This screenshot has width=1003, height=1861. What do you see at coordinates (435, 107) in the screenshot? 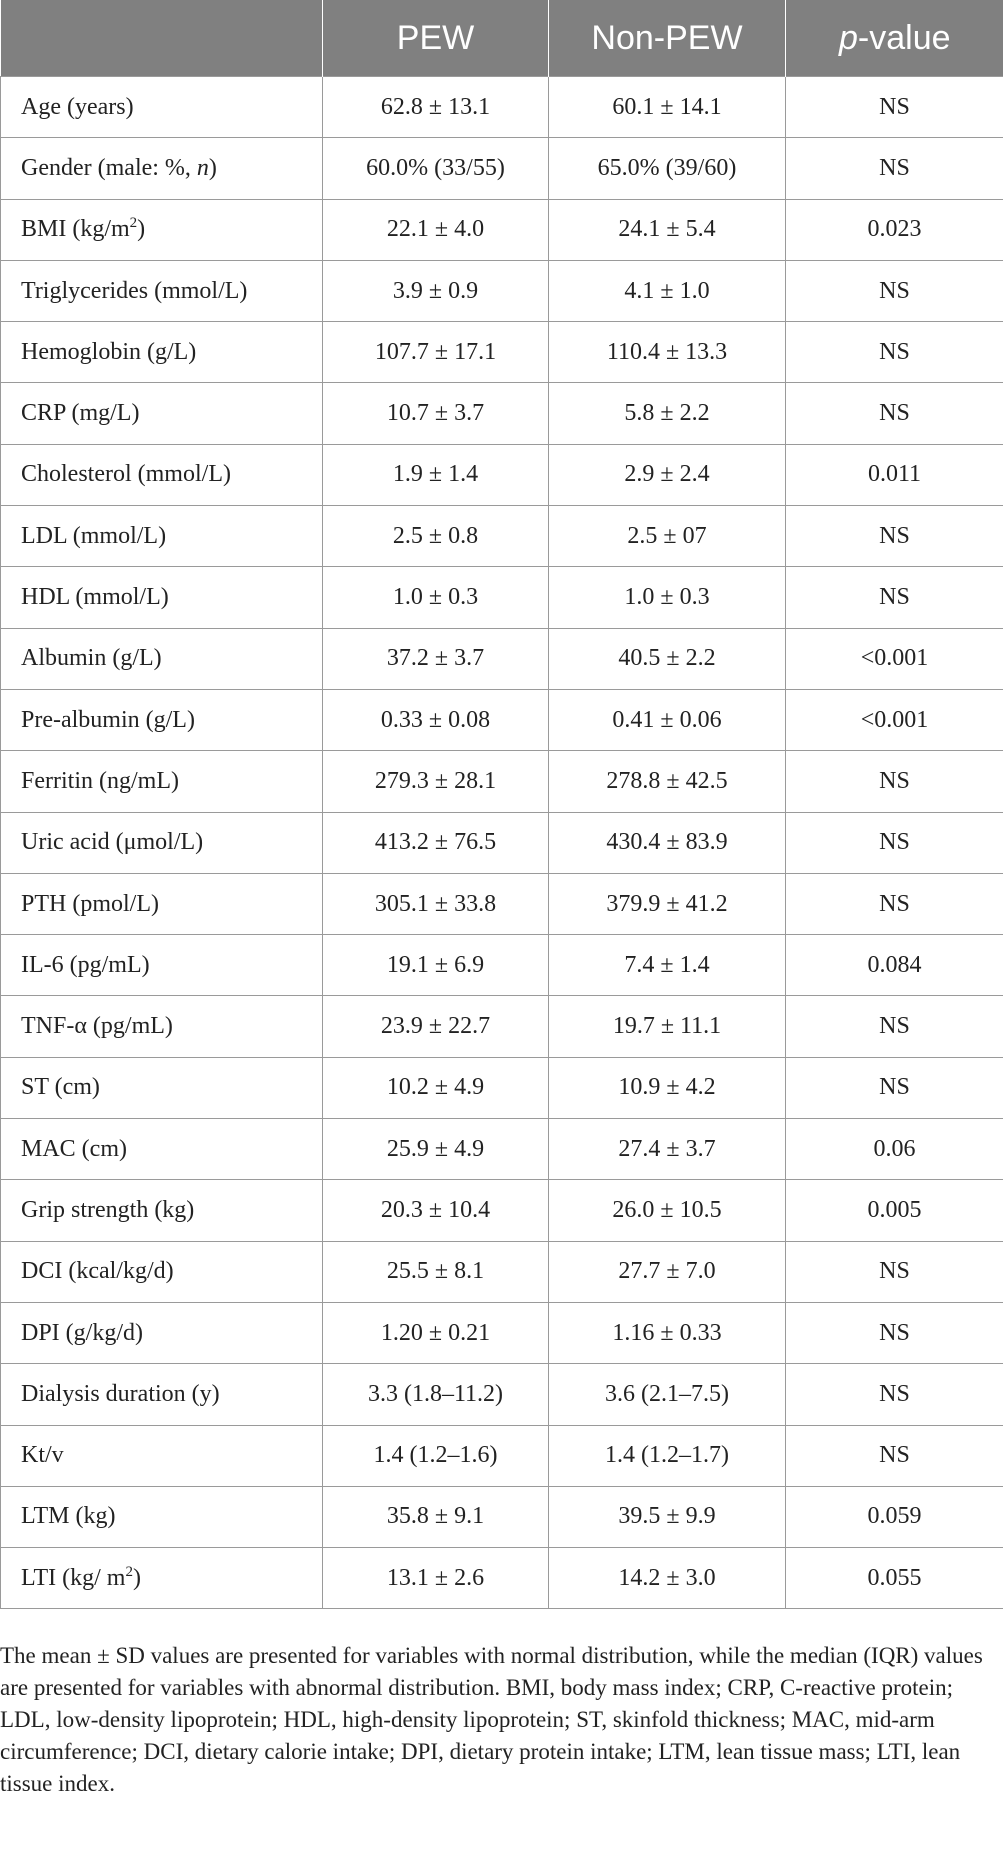
I see `cell-pew: 62.8 ± 13.1` at bounding box center [435, 107].